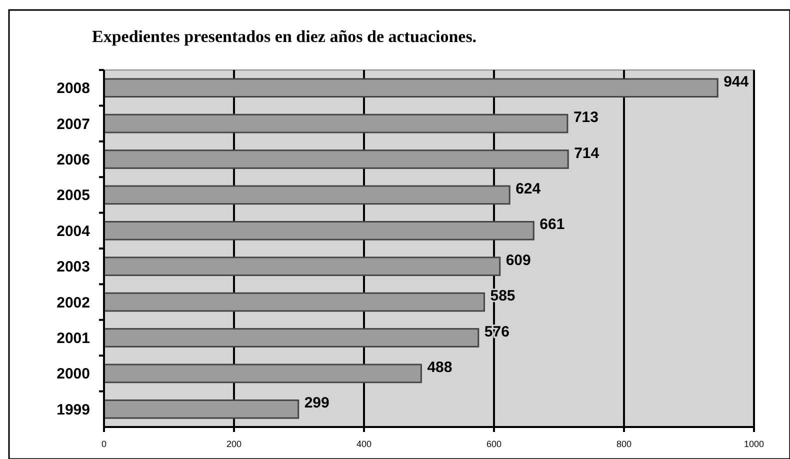  What do you see at coordinates (73, 267) in the screenshot?
I see `y-tick-label: 2003` at bounding box center [73, 267].